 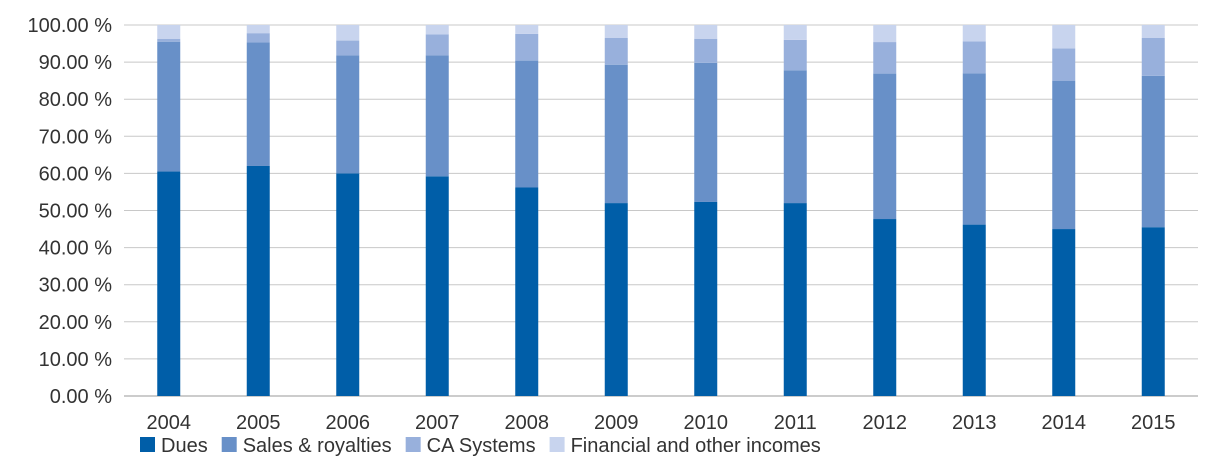 What do you see at coordinates (76, 360) in the screenshot?
I see `y-tick-label: 10.00 %` at bounding box center [76, 360].